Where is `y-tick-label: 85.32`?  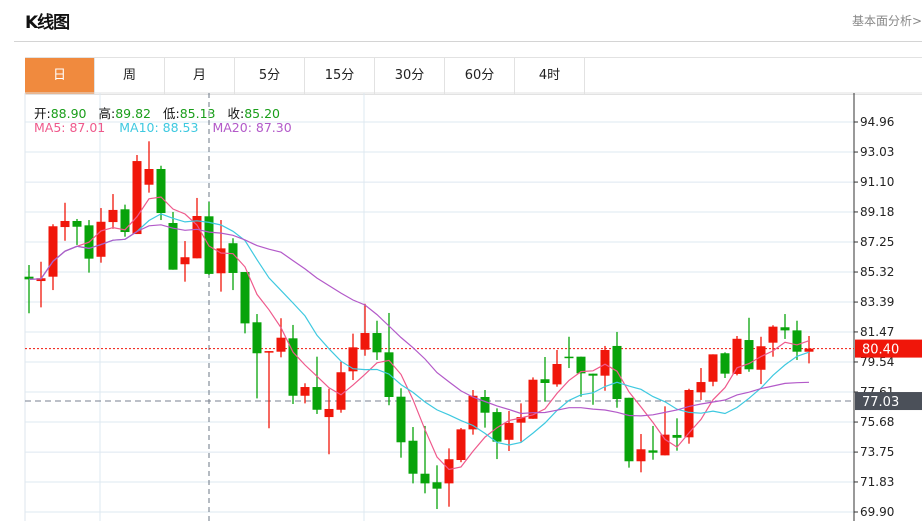
y-tick-label: 85.32 is located at coordinates (877, 272).